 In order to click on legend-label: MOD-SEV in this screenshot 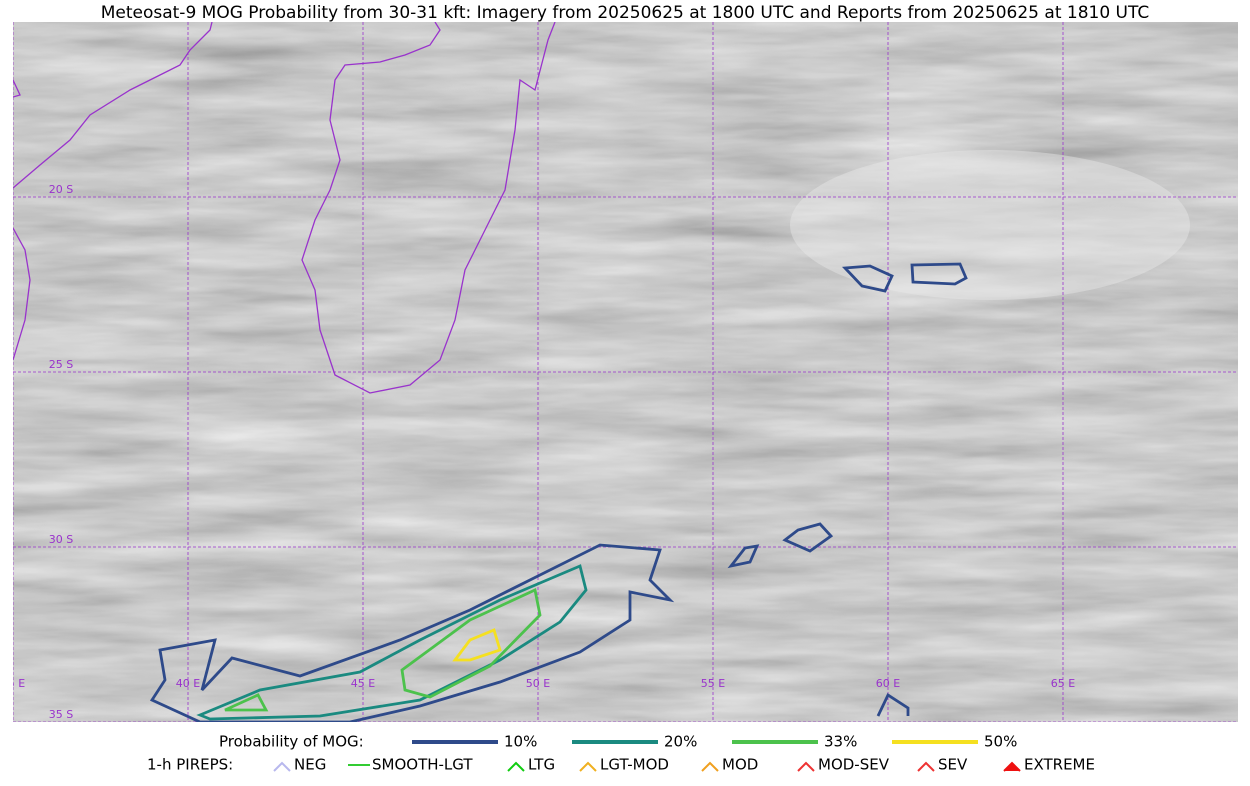, I will do `click(854, 765)`.